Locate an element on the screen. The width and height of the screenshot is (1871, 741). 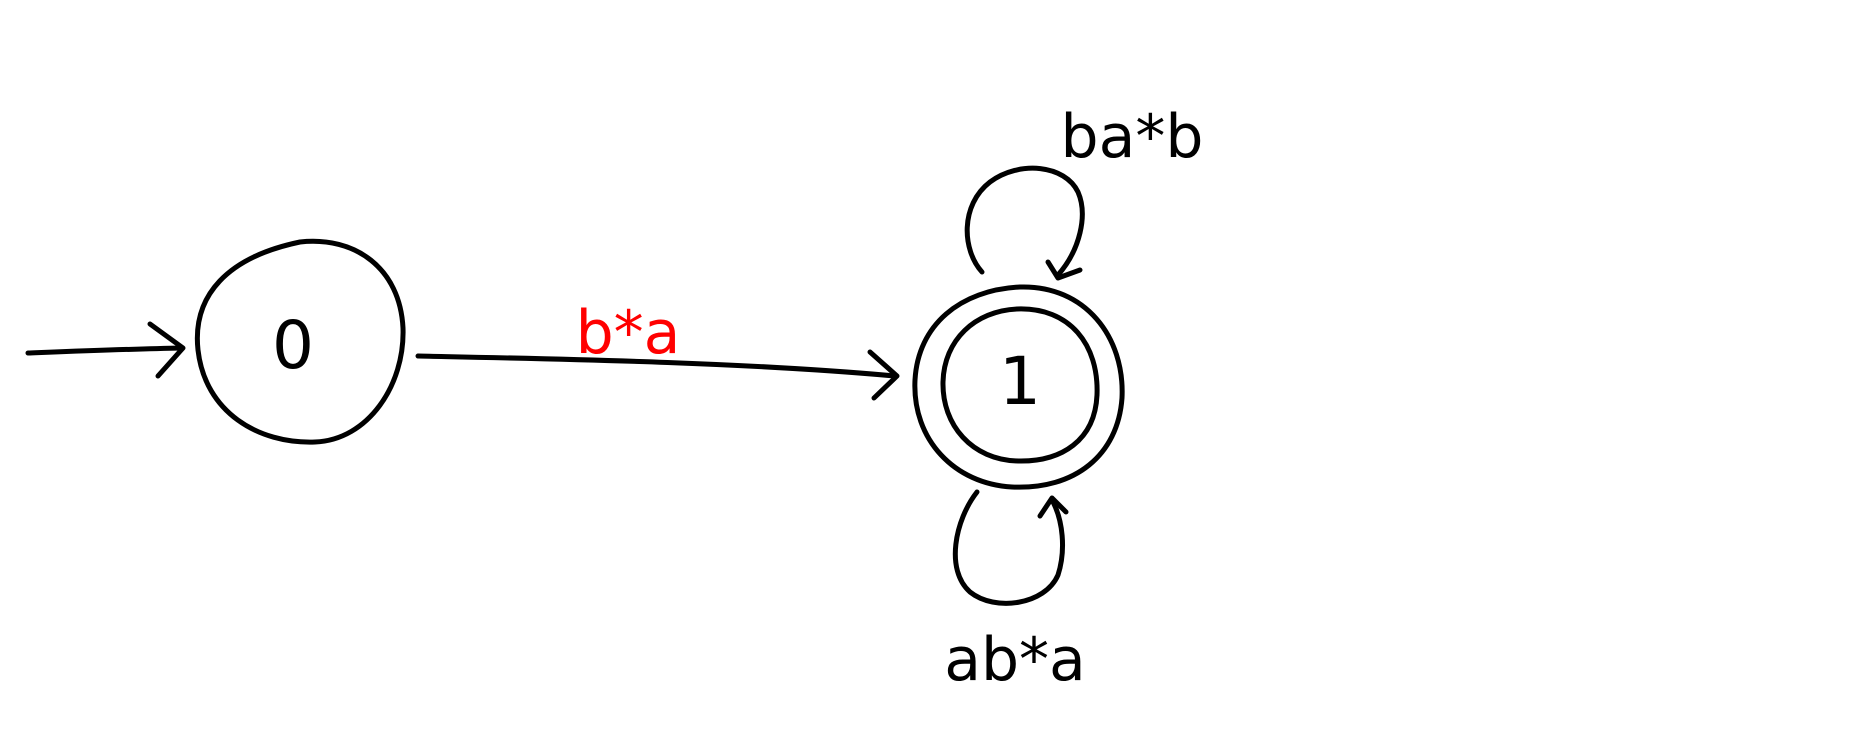
state-1-label: 1 is located at coordinates (1020, 381).